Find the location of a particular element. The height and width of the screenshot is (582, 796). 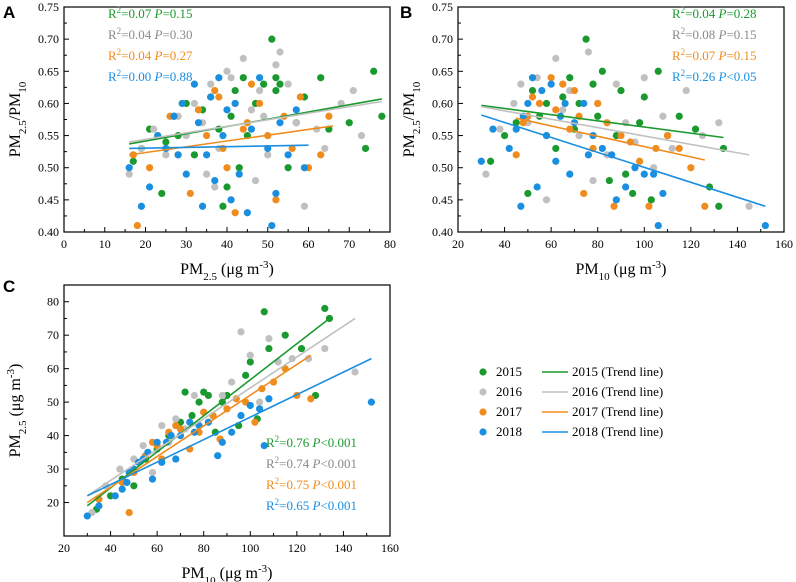

panel-letter-c: C is located at coordinates (9, 286).